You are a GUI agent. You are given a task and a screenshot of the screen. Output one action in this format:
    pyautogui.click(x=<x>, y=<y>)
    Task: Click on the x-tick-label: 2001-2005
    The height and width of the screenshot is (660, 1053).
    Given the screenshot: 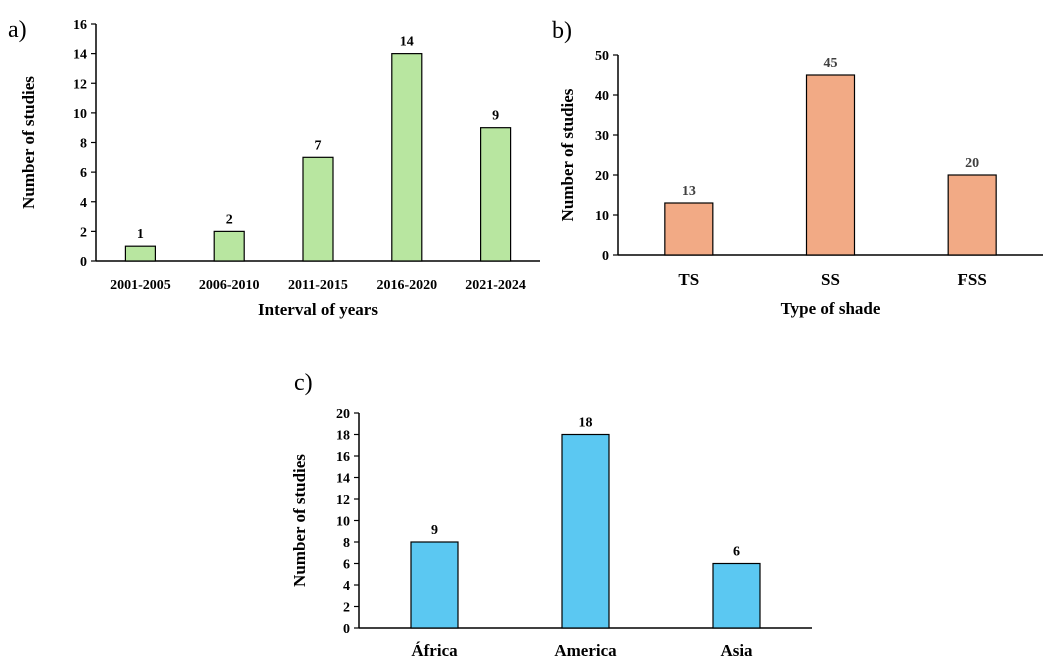 What is the action you would take?
    pyautogui.click(x=140, y=285)
    